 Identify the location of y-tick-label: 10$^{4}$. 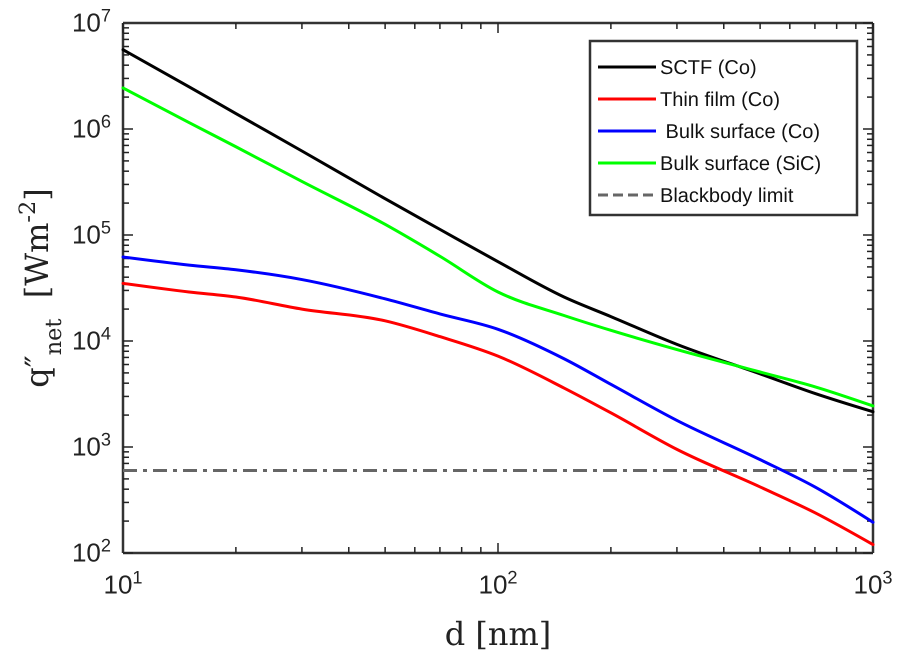
(91, 339).